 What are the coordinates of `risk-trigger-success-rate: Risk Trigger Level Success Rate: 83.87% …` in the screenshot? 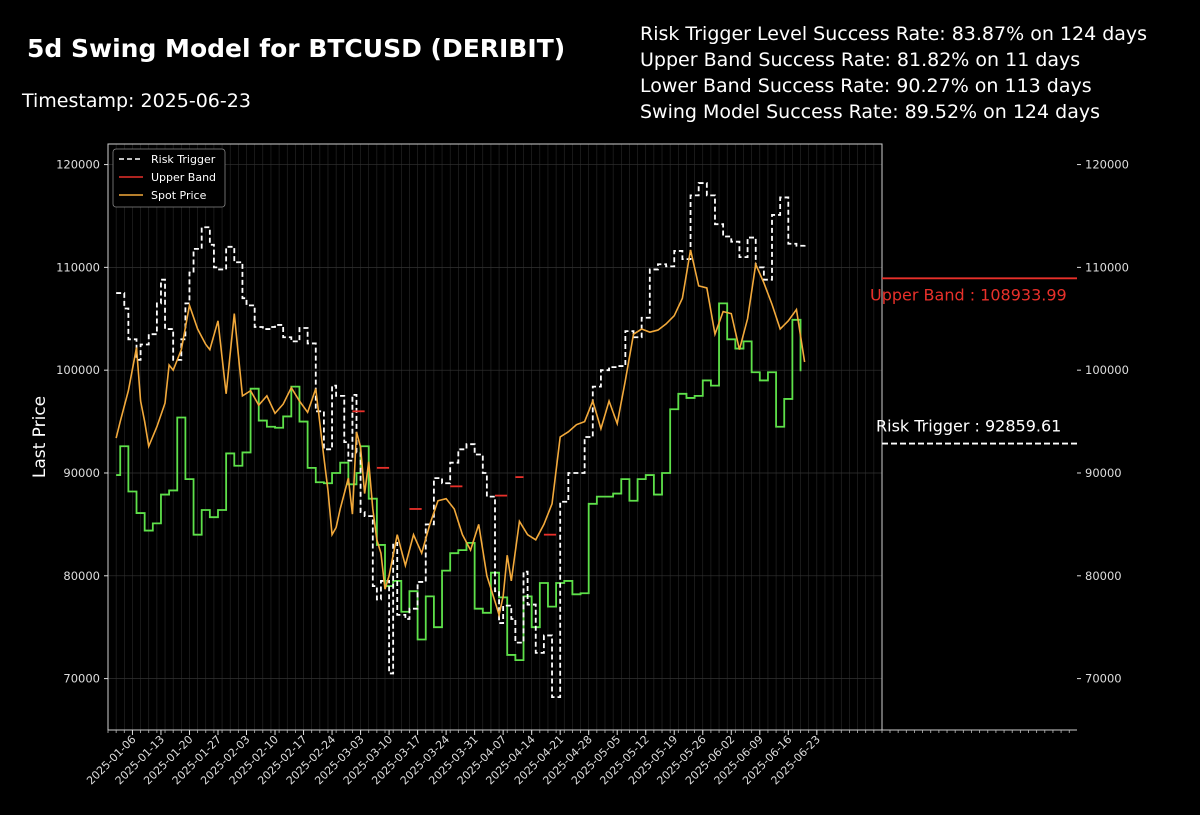 It's located at (894, 34).